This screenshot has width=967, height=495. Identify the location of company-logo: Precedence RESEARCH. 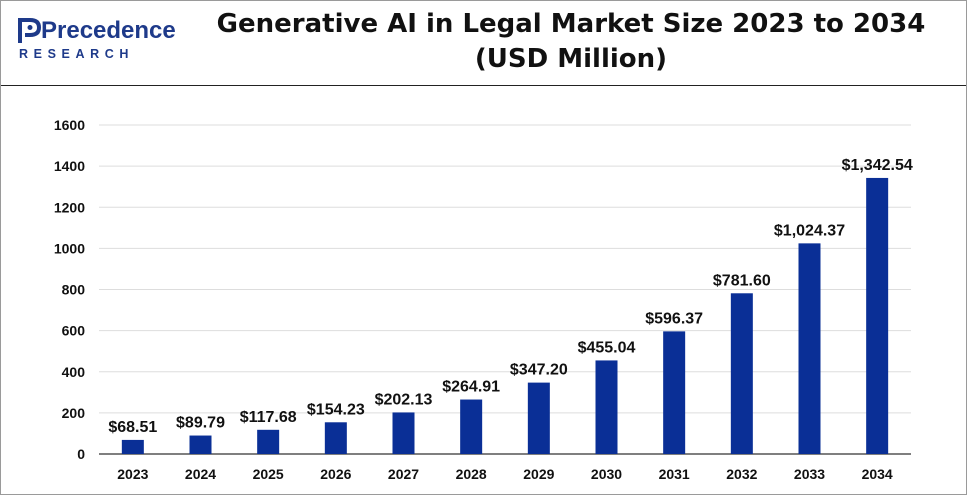
(95, 37).